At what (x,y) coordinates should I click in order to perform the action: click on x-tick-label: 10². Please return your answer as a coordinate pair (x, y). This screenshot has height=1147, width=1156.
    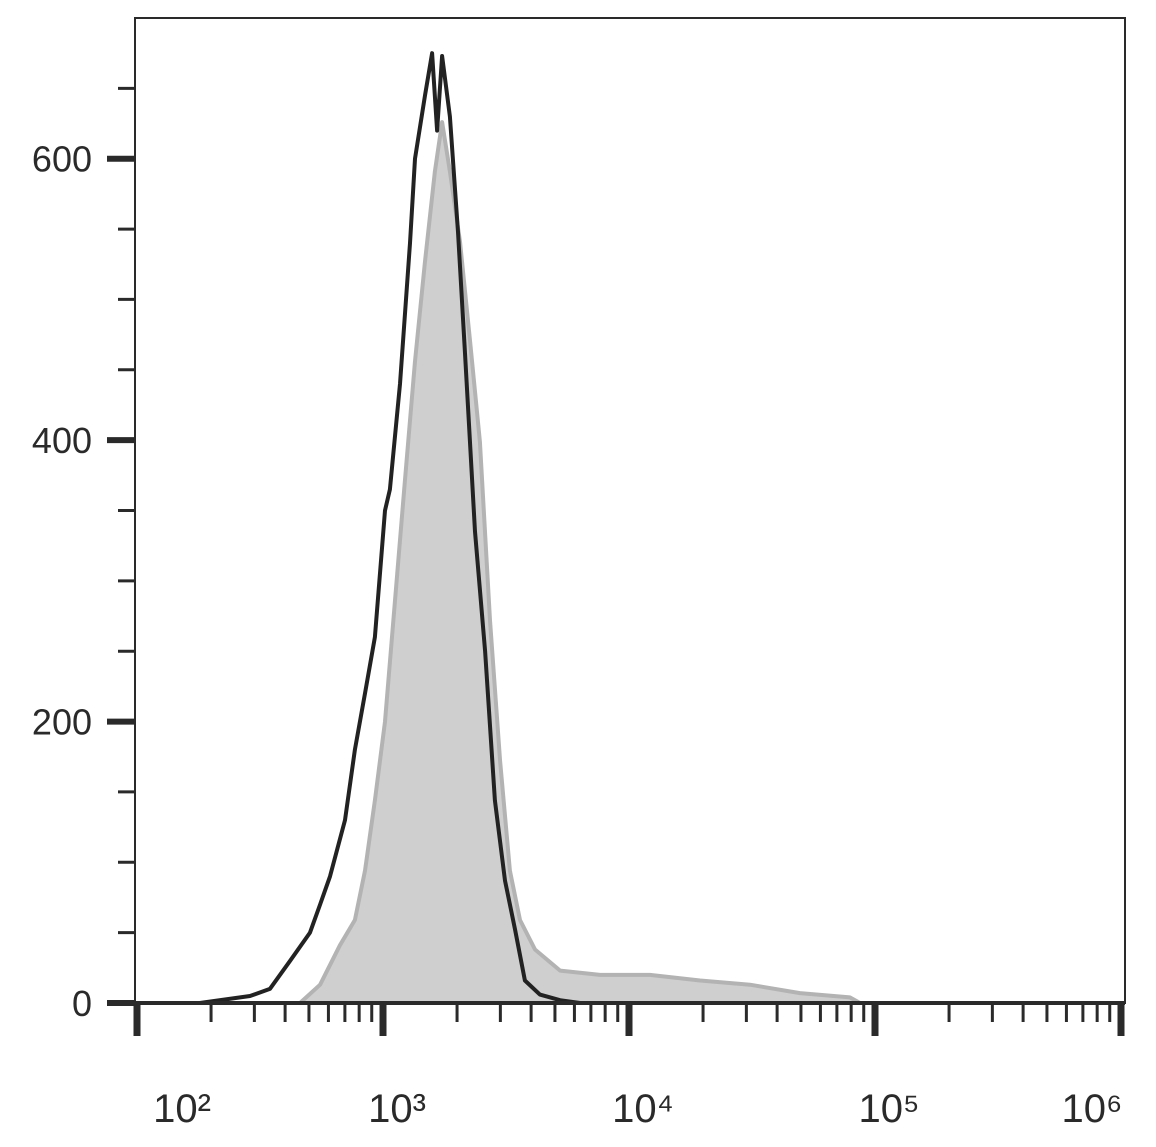
    Looking at the image, I should click on (182, 1109).